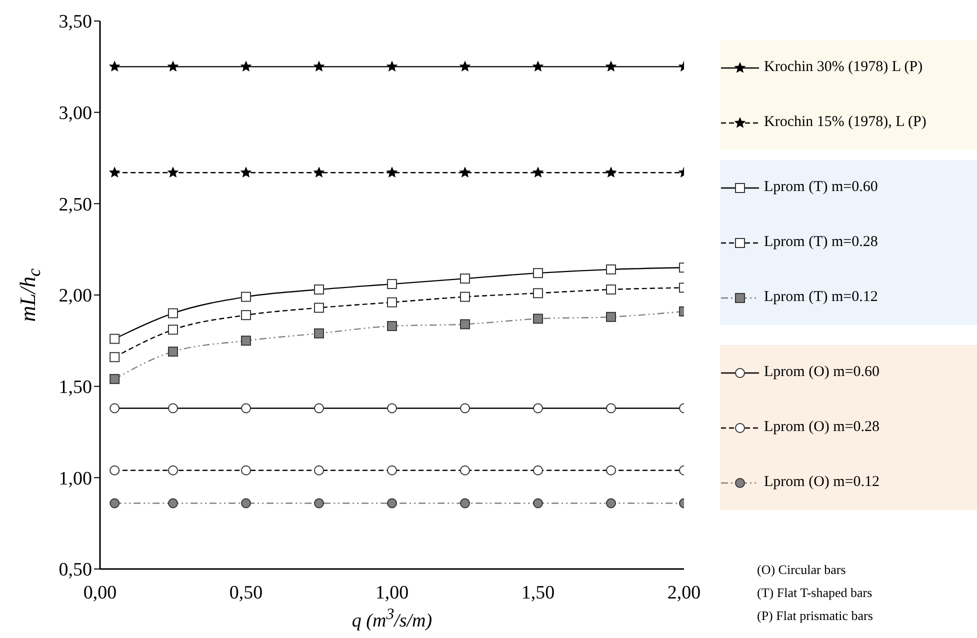  I want to click on text: (O) Circular bars, so click(802, 570).